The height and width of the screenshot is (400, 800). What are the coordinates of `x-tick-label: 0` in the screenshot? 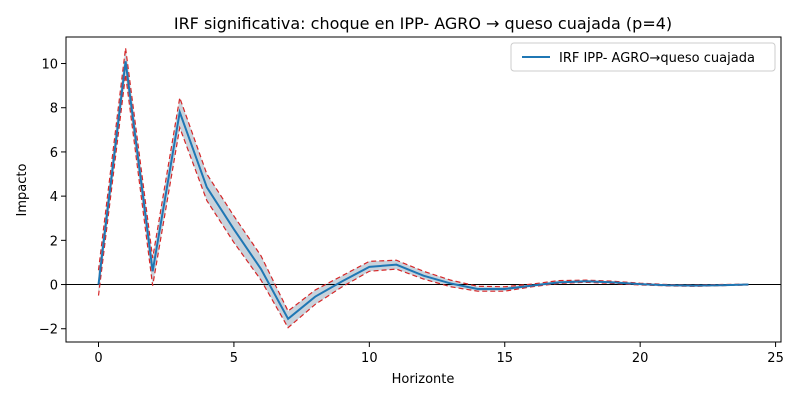 It's located at (98, 358).